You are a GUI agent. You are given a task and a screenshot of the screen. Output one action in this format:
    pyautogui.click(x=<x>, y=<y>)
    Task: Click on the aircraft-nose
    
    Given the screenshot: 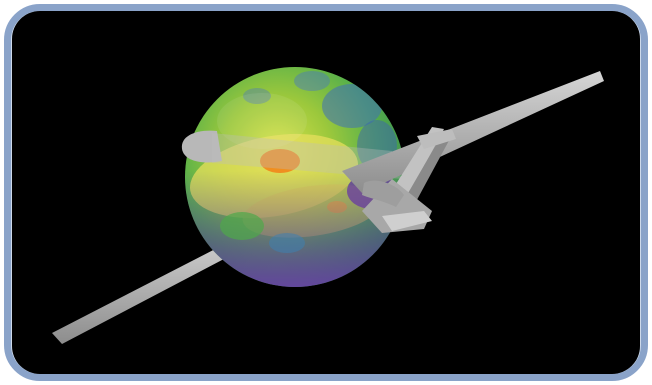 What is the action you would take?
    pyautogui.click(x=201, y=146)
    